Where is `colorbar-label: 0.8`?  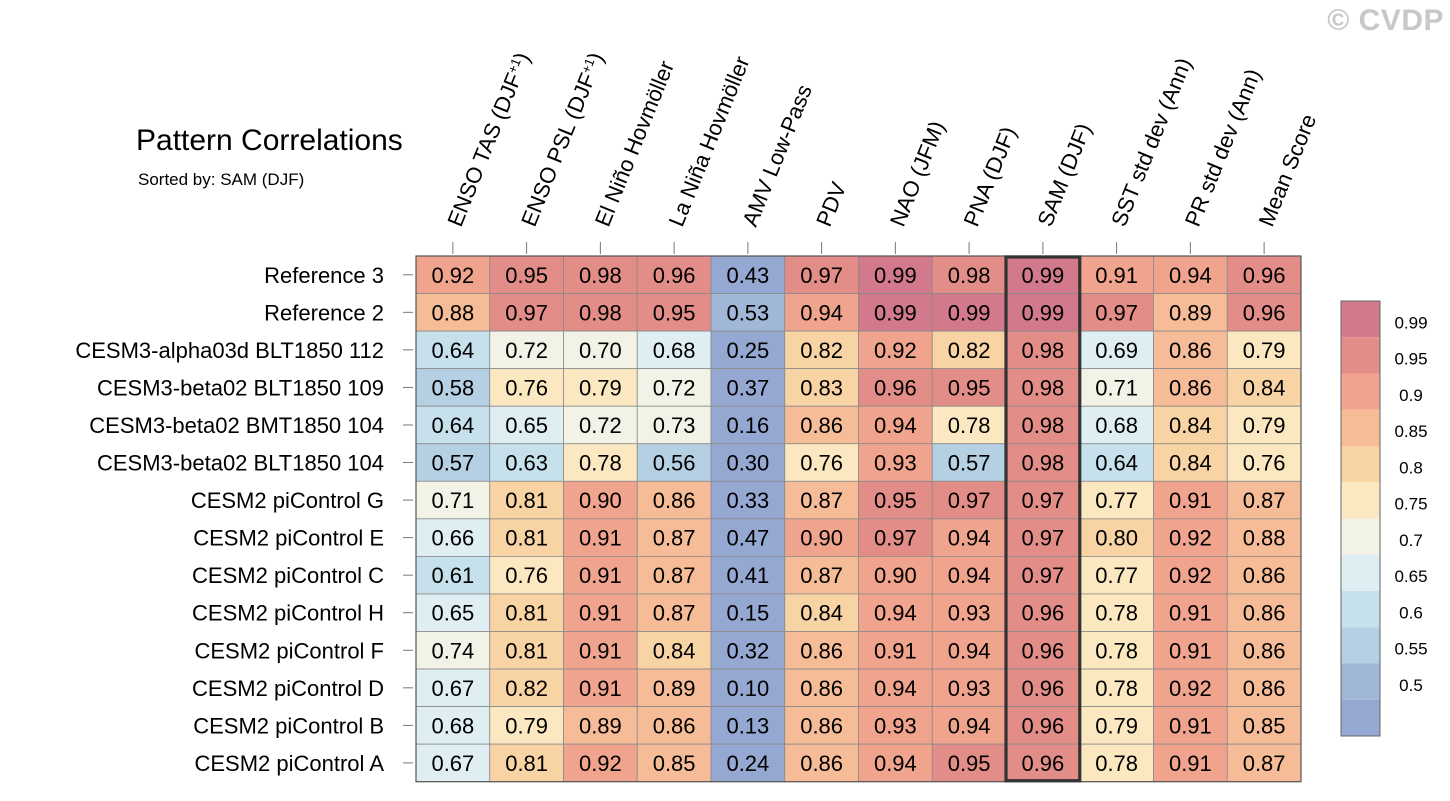 colorbar-label: 0.8 is located at coordinates (1411, 467).